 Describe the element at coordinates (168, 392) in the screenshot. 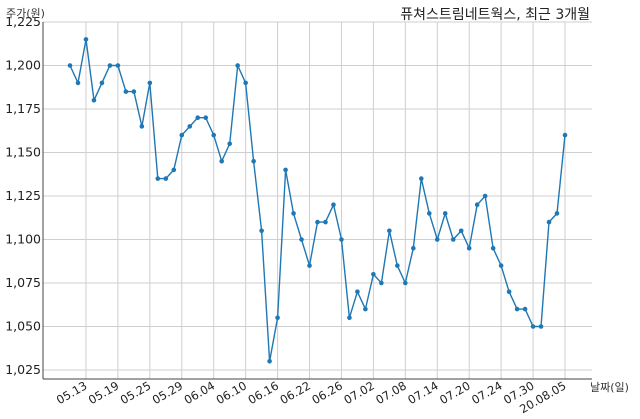

I see `x-tick-label: 05.29` at that location.